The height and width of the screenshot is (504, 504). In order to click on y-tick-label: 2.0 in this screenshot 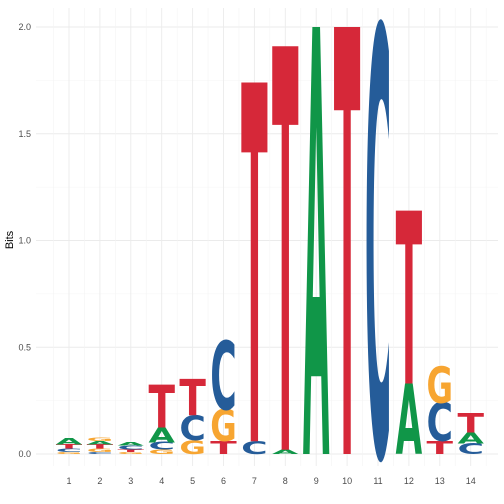, I will do `click(24, 27)`.